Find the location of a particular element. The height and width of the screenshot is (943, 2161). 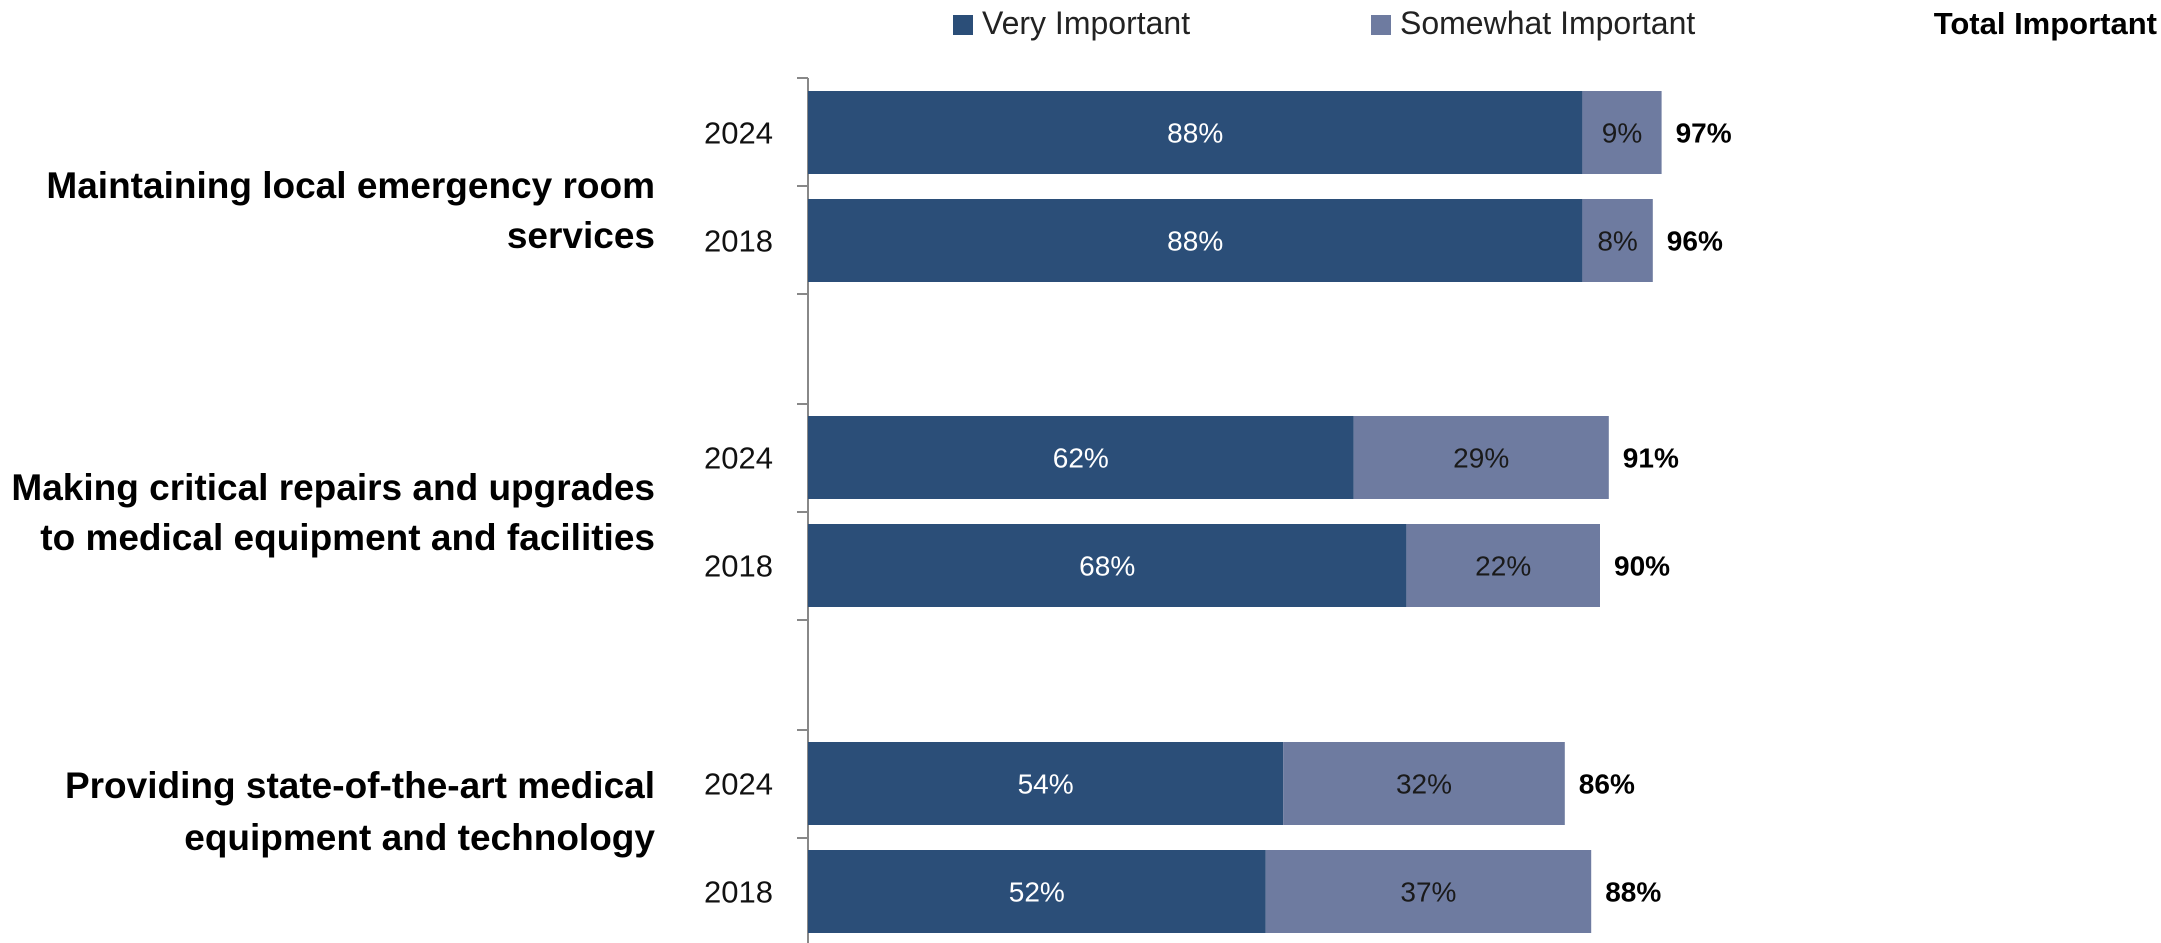

legend-swatch-very-important is located at coordinates (963, 25).